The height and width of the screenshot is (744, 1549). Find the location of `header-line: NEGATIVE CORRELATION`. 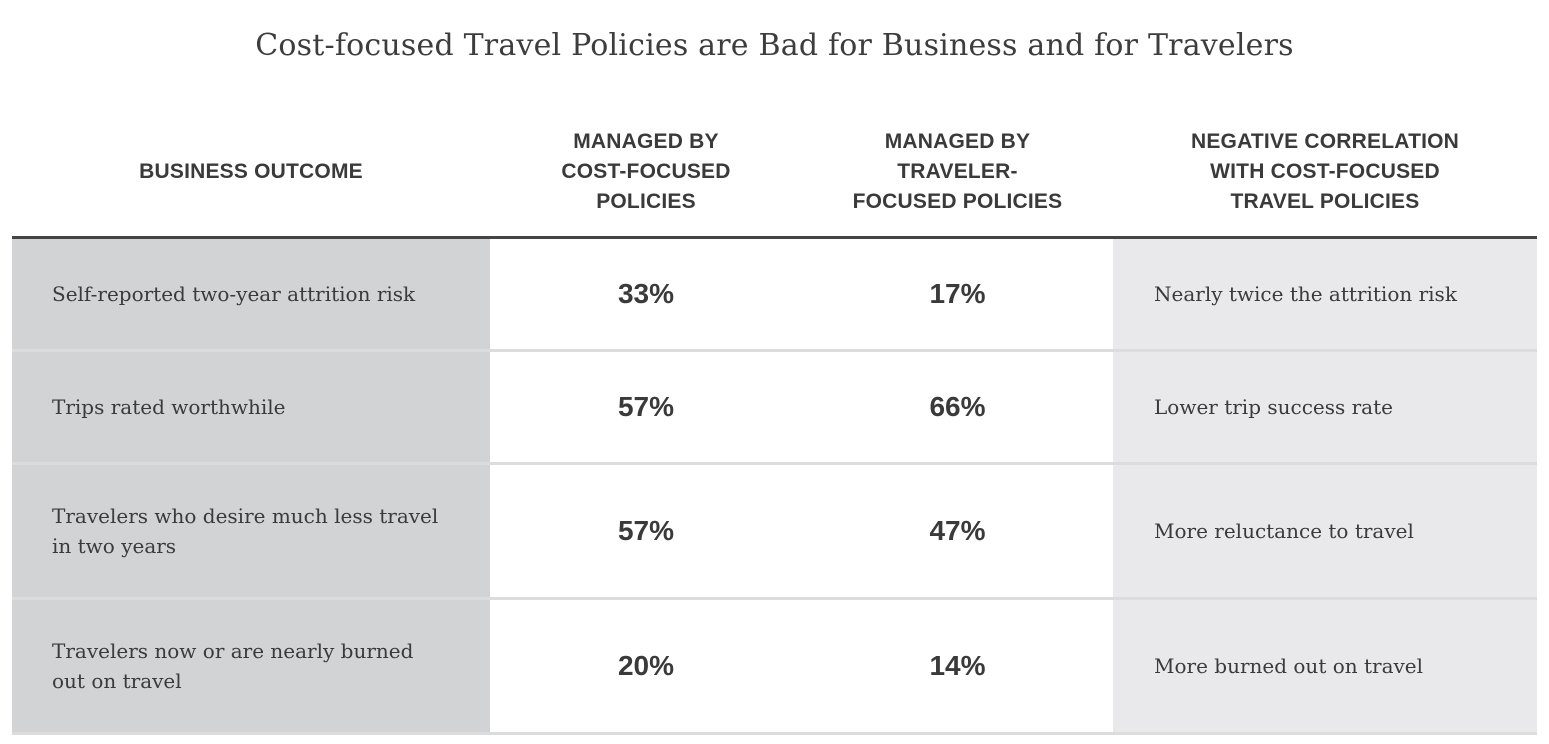

header-line: NEGATIVE CORRELATION is located at coordinates (1325, 141).